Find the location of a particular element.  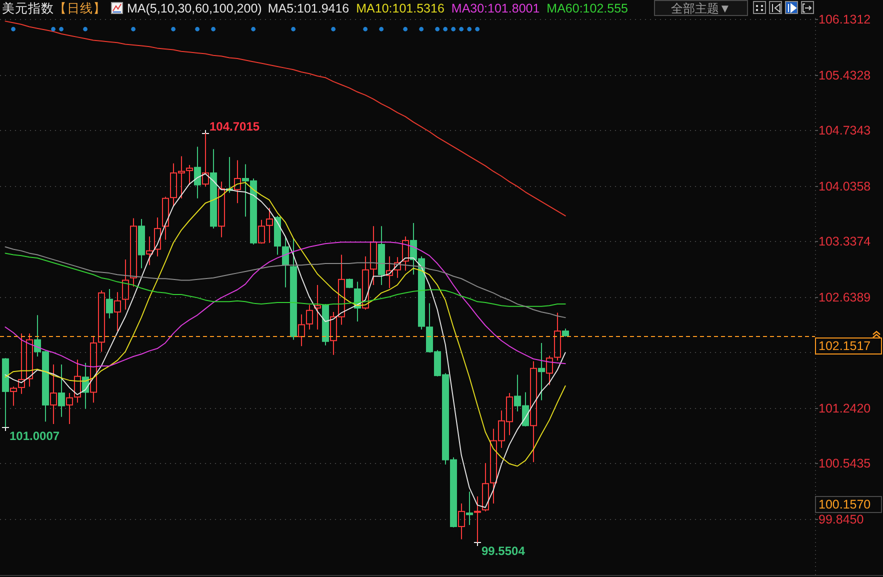

y-tick-label: 102.6389 is located at coordinates (844, 297).